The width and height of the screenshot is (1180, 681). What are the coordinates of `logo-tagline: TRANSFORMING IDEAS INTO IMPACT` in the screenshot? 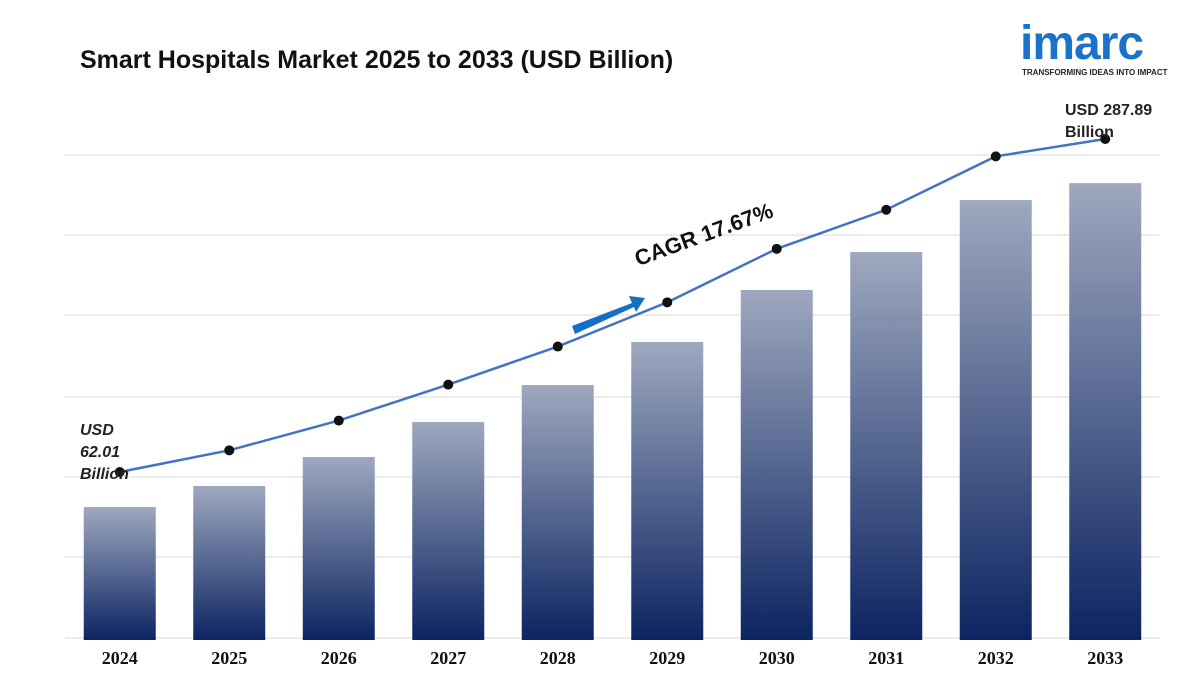 It's located at (1095, 72).